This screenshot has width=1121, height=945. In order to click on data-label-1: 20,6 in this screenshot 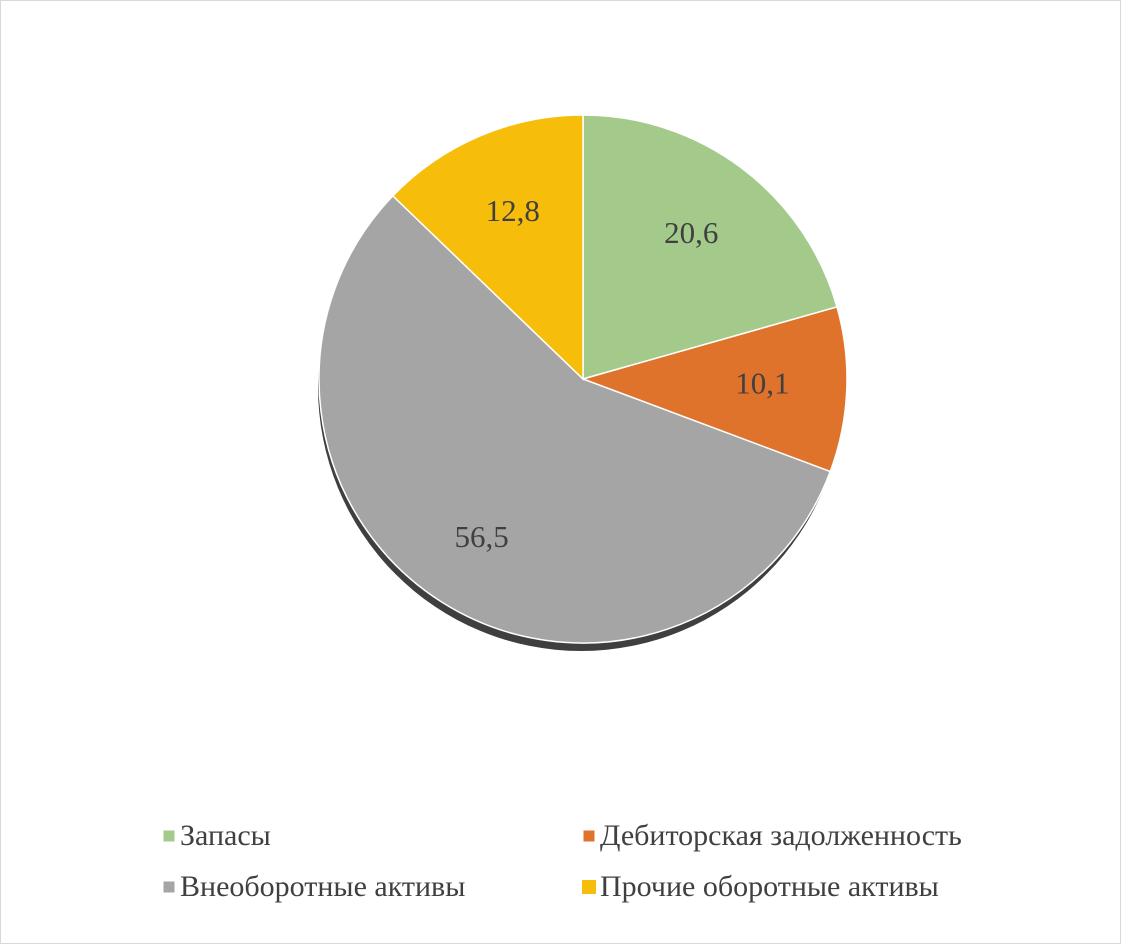, I will do `click(691, 232)`.